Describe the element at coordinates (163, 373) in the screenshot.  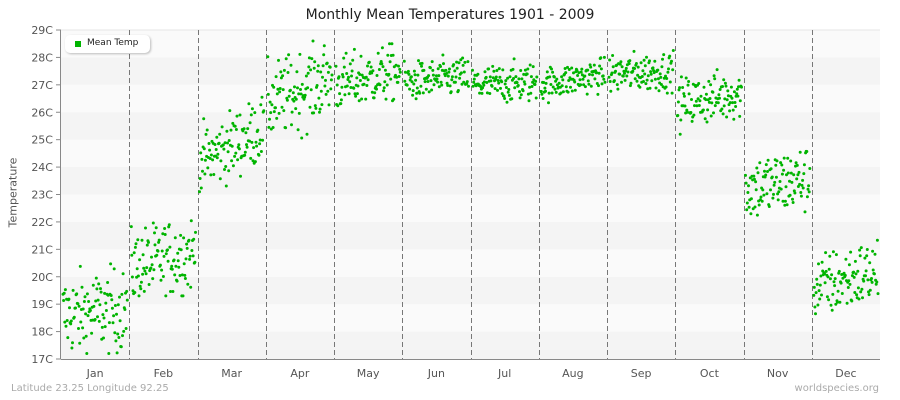
I see `x-tick-label: Feb` at that location.